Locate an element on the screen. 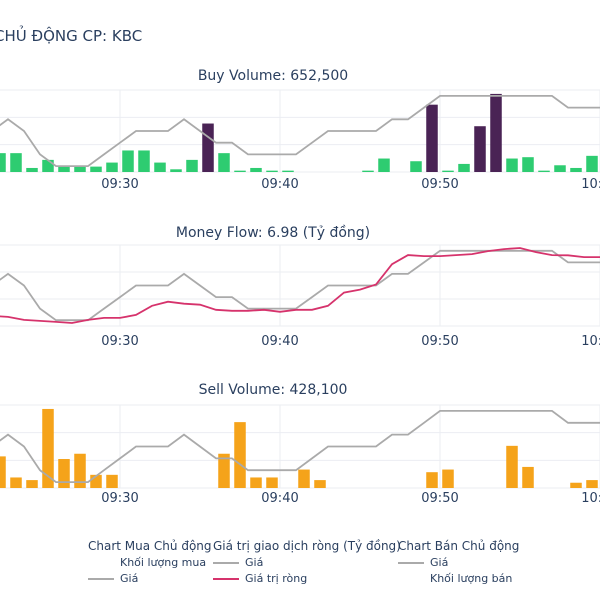  legend-item-flow-value: Giá trị ròng is located at coordinates (307, 579).